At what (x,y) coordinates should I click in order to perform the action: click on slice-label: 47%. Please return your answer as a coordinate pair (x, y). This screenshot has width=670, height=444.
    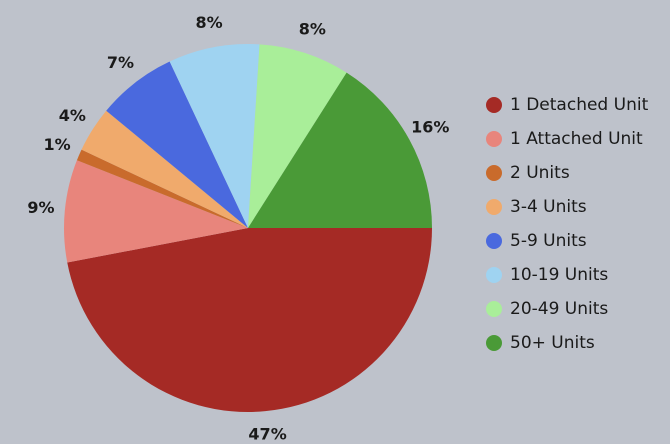
    Looking at the image, I should click on (267, 434).